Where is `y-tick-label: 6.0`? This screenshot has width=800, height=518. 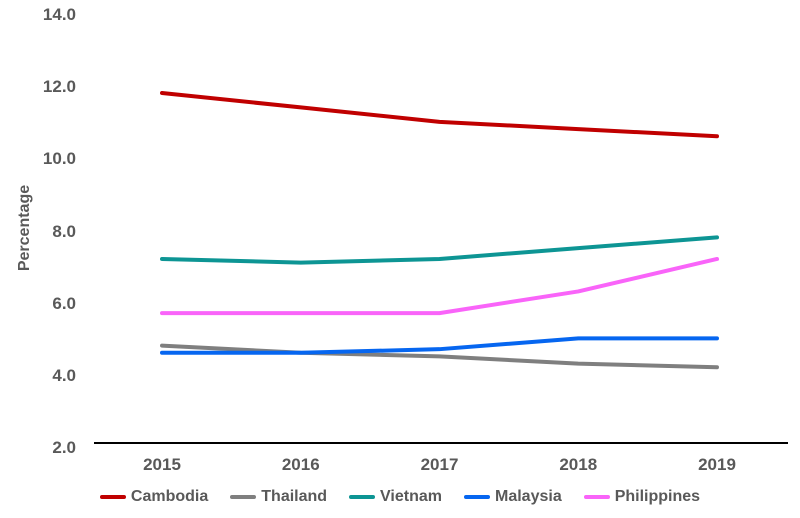
y-tick-label: 6.0 is located at coordinates (64, 303).